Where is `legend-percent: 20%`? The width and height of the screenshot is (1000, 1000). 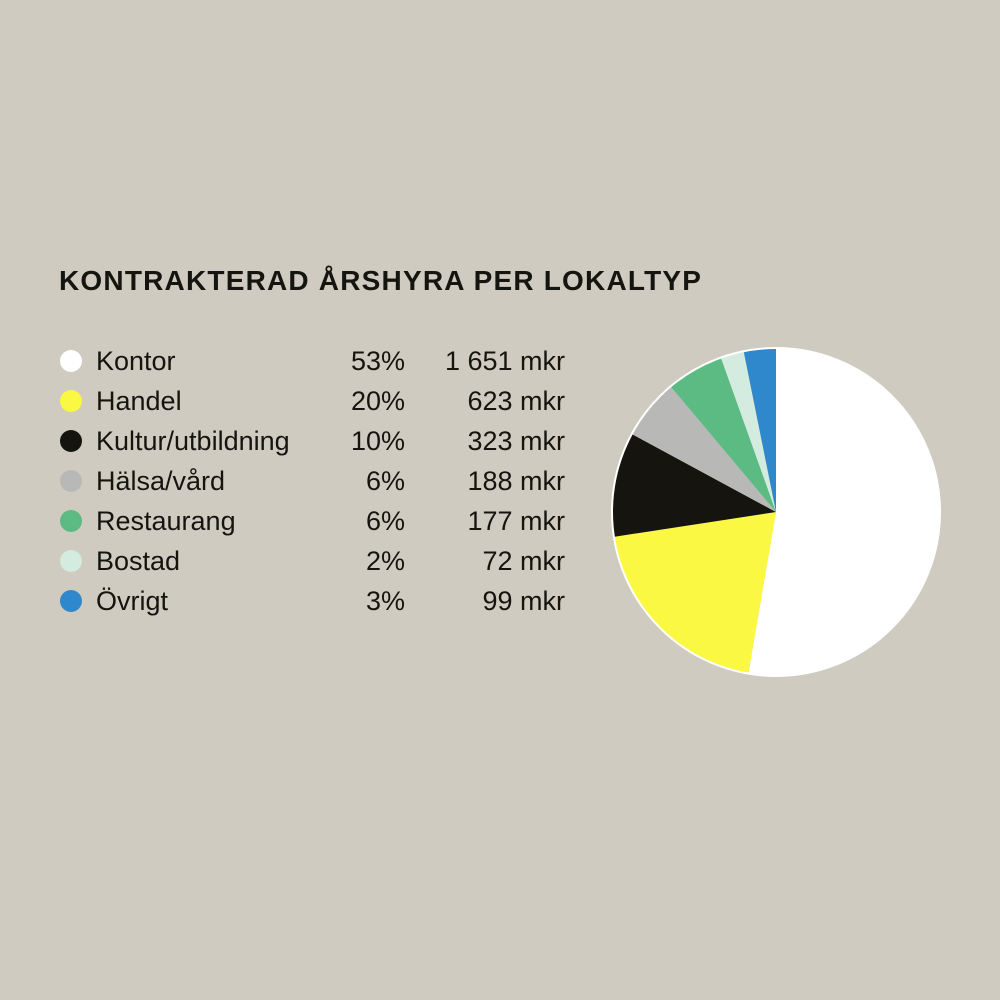
legend-percent: 20% is located at coordinates (377, 401).